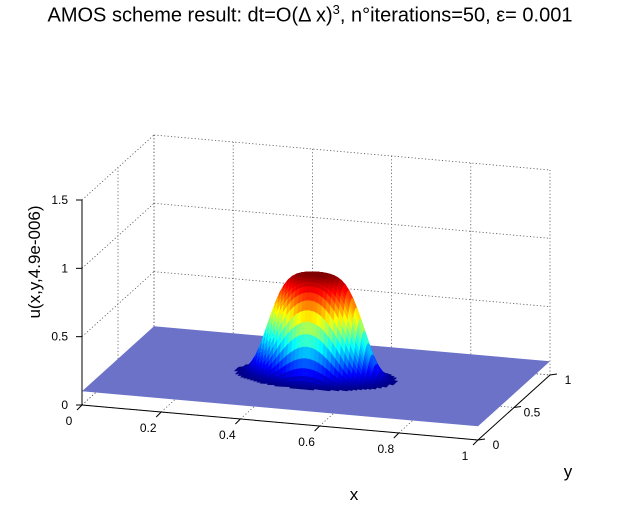 This screenshot has width=620, height=507. Describe the element at coordinates (69, 421) in the screenshot. I see `x-tick-label: 0` at that location.